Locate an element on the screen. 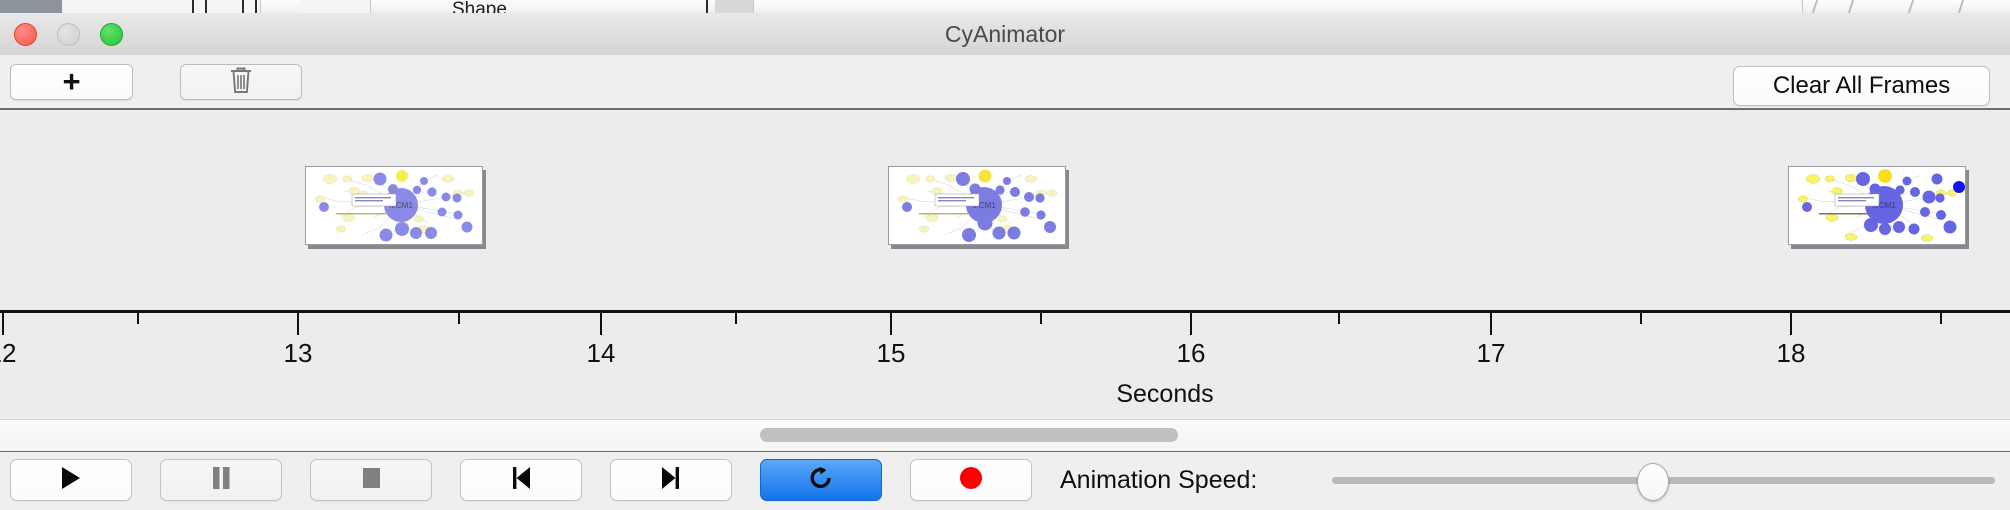 Image resolution: width=2010 pixels, height=510 pixels. axis-tick-label: 16 is located at coordinates (1191, 353).